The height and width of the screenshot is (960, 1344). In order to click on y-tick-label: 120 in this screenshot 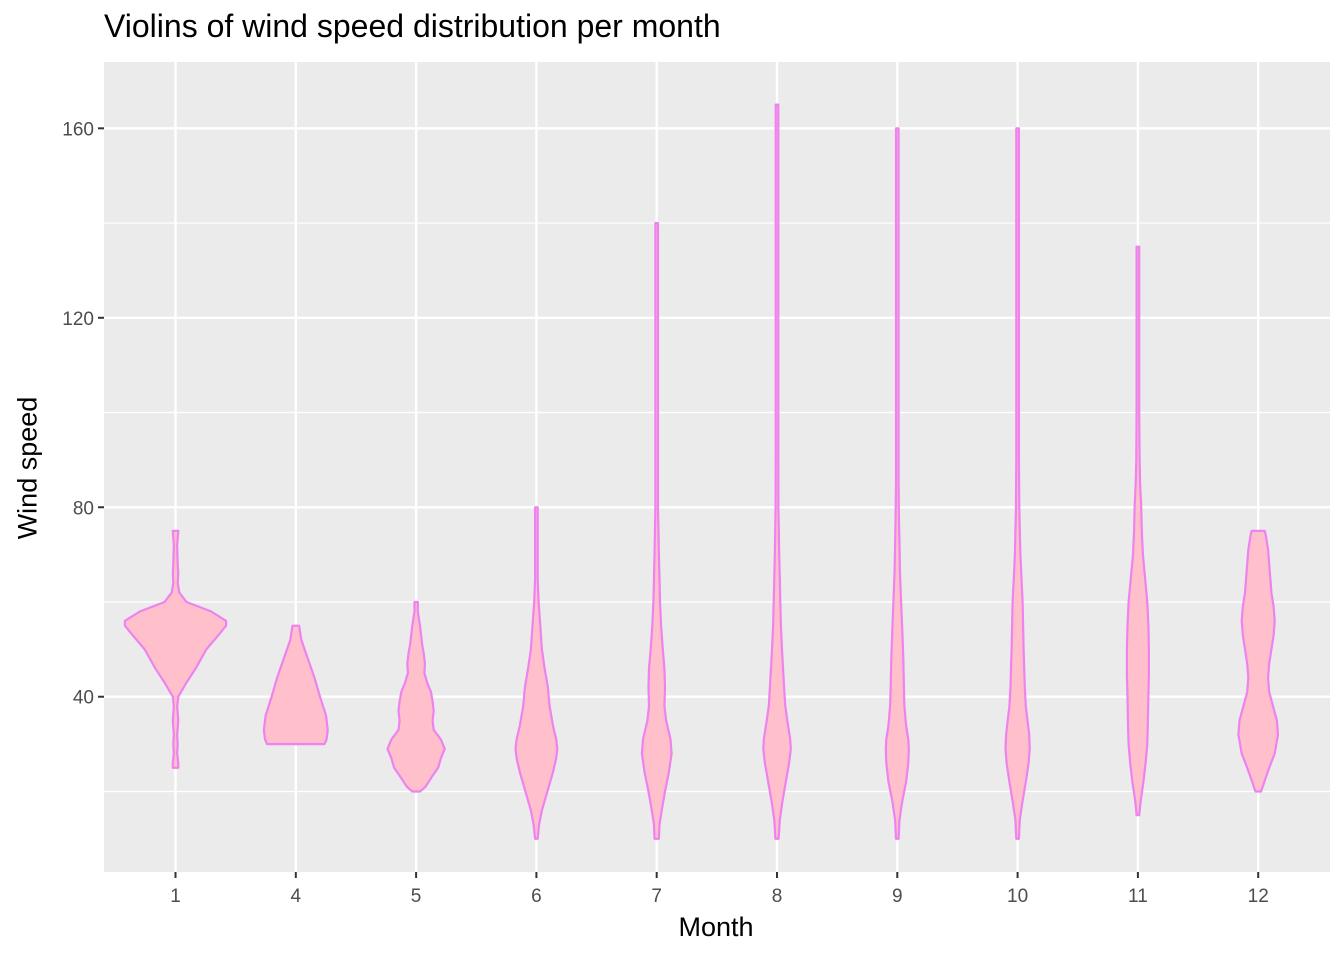, I will do `click(78, 319)`.